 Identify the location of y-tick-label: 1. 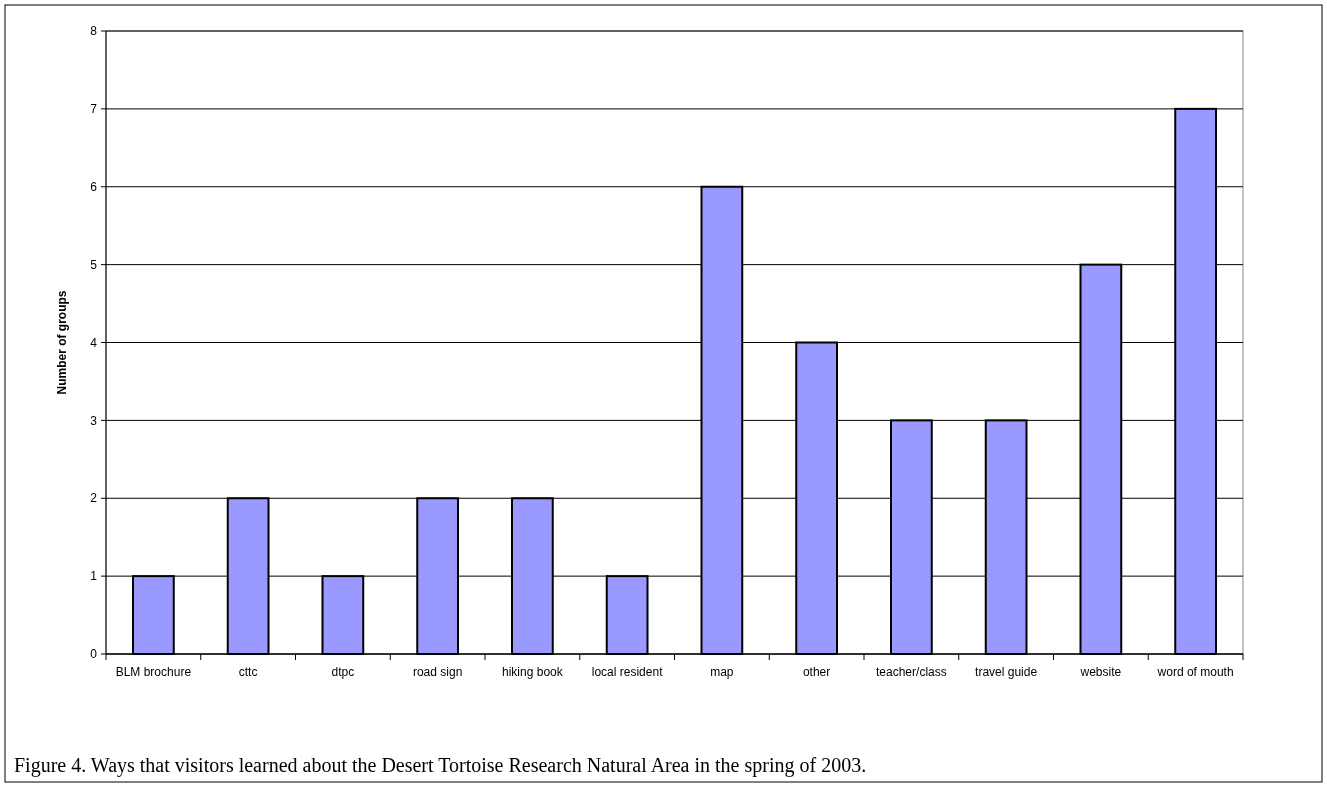
(94, 576).